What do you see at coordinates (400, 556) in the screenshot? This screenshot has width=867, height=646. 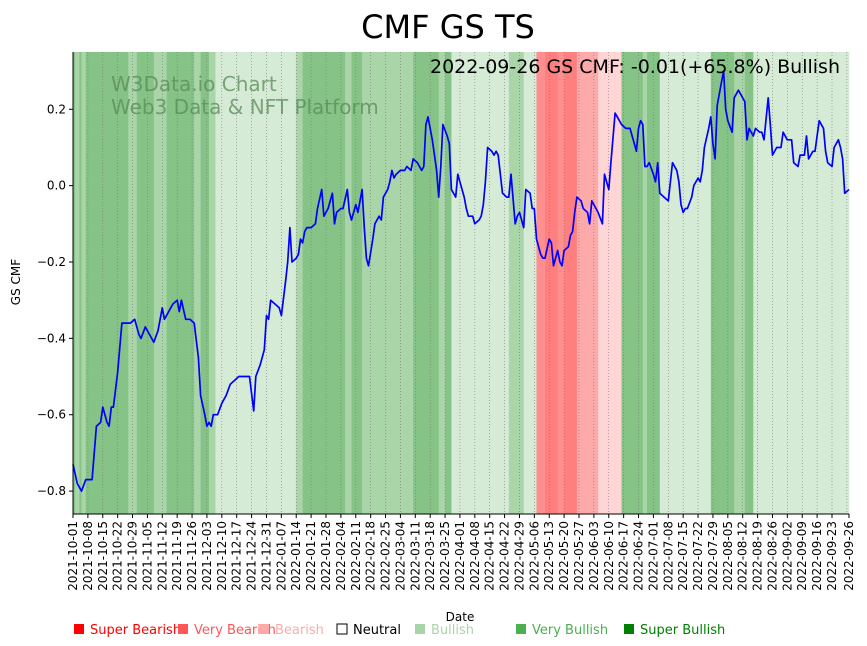 I see `x-tick-label: 2022-03-04` at bounding box center [400, 556].